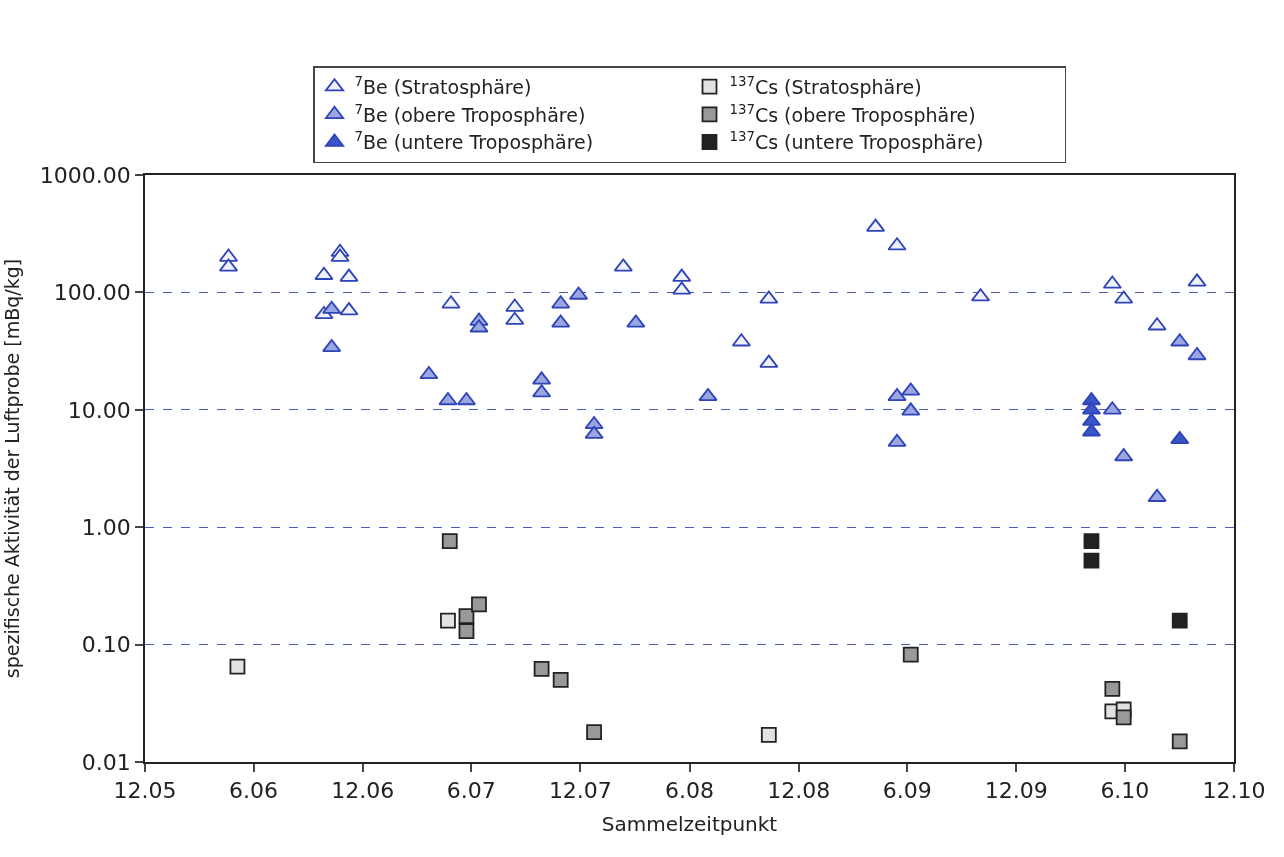 The image size is (1284, 857). Describe the element at coordinates (580, 791) in the screenshot. I see `x-tick-label: 12.07` at that location.